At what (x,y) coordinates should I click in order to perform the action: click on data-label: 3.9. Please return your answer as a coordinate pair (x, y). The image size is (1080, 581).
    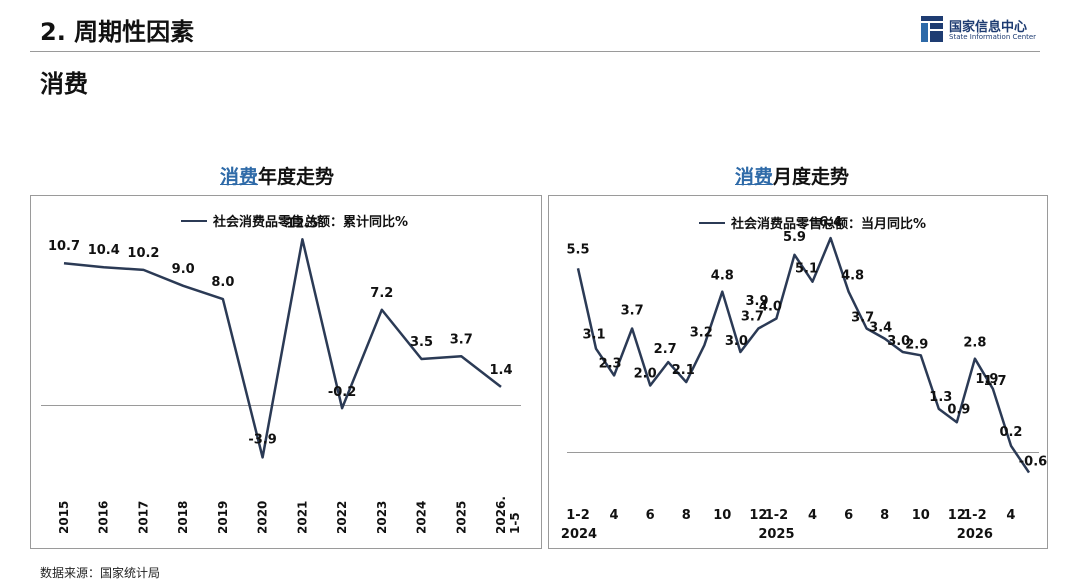
    Looking at the image, I should click on (756, 301).